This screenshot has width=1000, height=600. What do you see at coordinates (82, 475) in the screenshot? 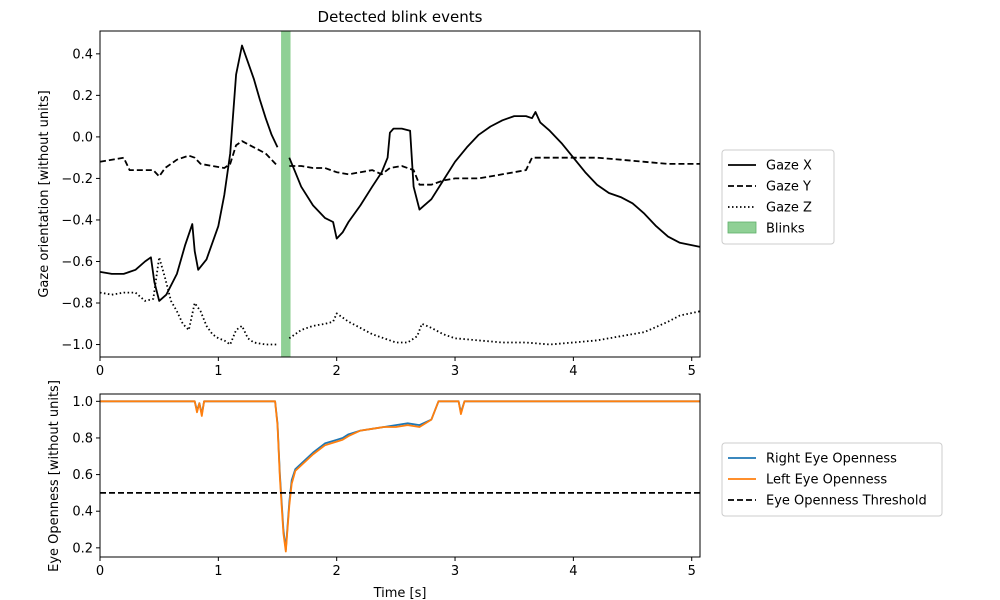
I see `openness-y-tick-label: 0.6` at bounding box center [82, 475].